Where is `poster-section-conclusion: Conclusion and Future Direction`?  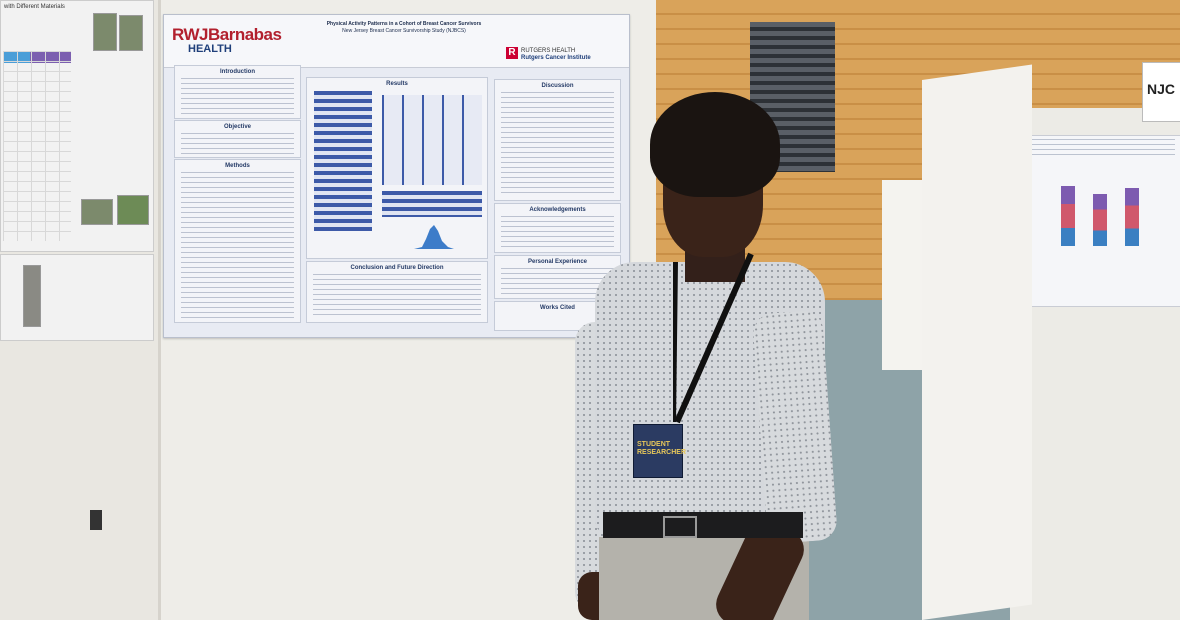 poster-section-conclusion: Conclusion and Future Direction is located at coordinates (397, 292).